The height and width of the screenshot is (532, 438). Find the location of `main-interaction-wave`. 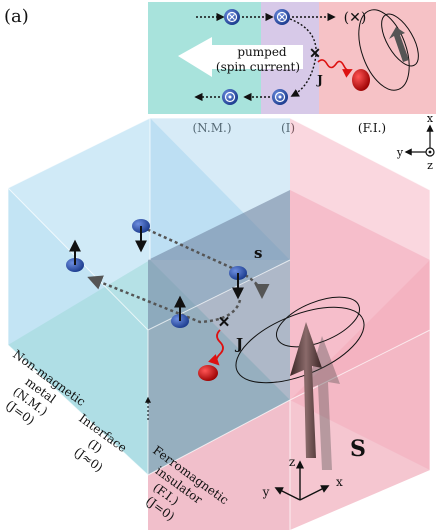

main-interaction-wave is located at coordinates (216, 347).